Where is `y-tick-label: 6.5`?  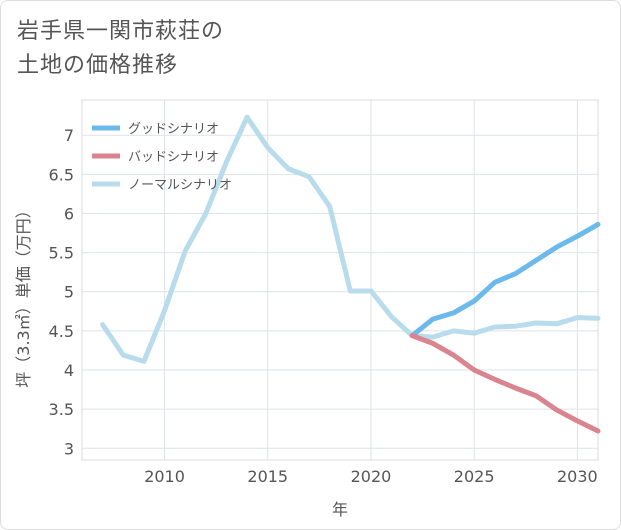
y-tick-label: 6.5 is located at coordinates (61, 174).